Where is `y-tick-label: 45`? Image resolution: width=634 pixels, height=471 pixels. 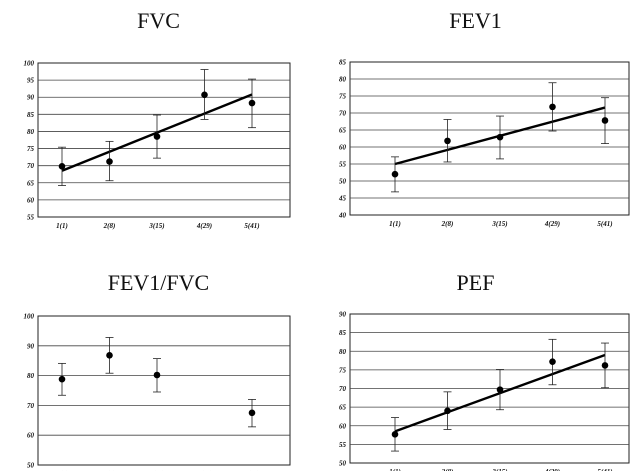
y-tick-label: 45 is located at coordinates (342, 199).